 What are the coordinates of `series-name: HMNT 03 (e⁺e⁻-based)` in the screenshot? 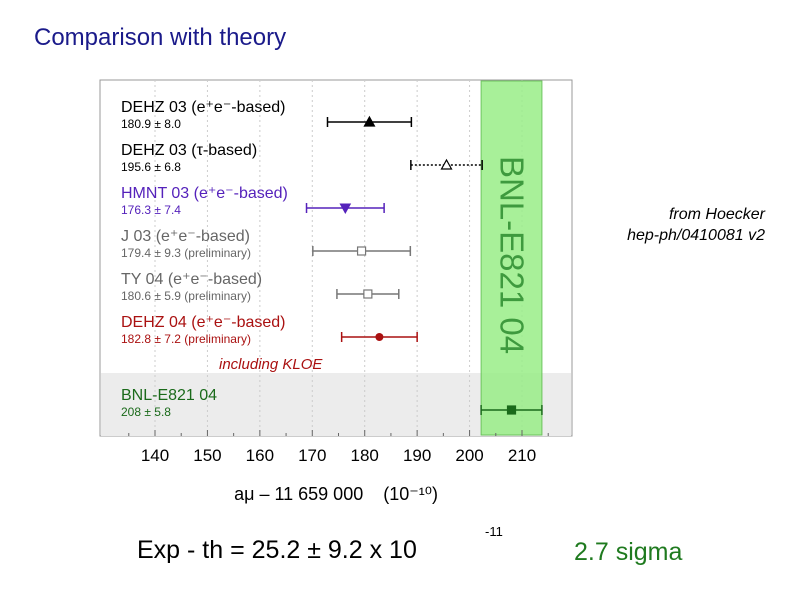 It's located at (204, 193).